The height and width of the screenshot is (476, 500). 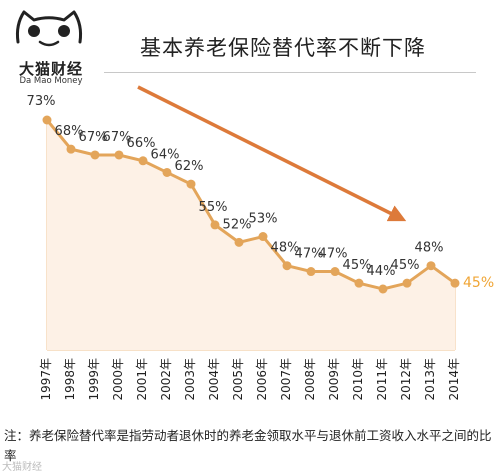 What do you see at coordinates (358, 379) in the screenshot?
I see `x-tick-label: 2010年` at bounding box center [358, 379].